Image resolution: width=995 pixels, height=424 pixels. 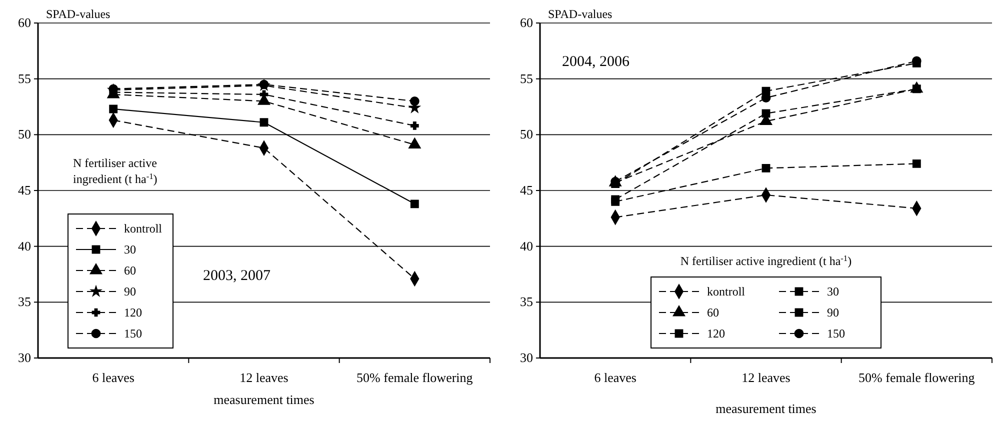 I want to click on annotation: 2003, 2007, so click(x=237, y=276).